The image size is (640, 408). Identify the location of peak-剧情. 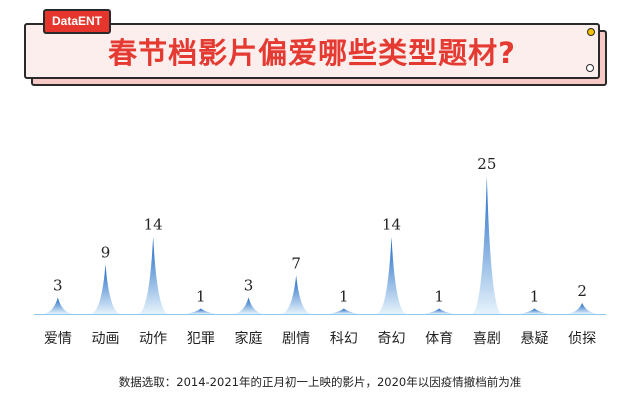
(296, 294).